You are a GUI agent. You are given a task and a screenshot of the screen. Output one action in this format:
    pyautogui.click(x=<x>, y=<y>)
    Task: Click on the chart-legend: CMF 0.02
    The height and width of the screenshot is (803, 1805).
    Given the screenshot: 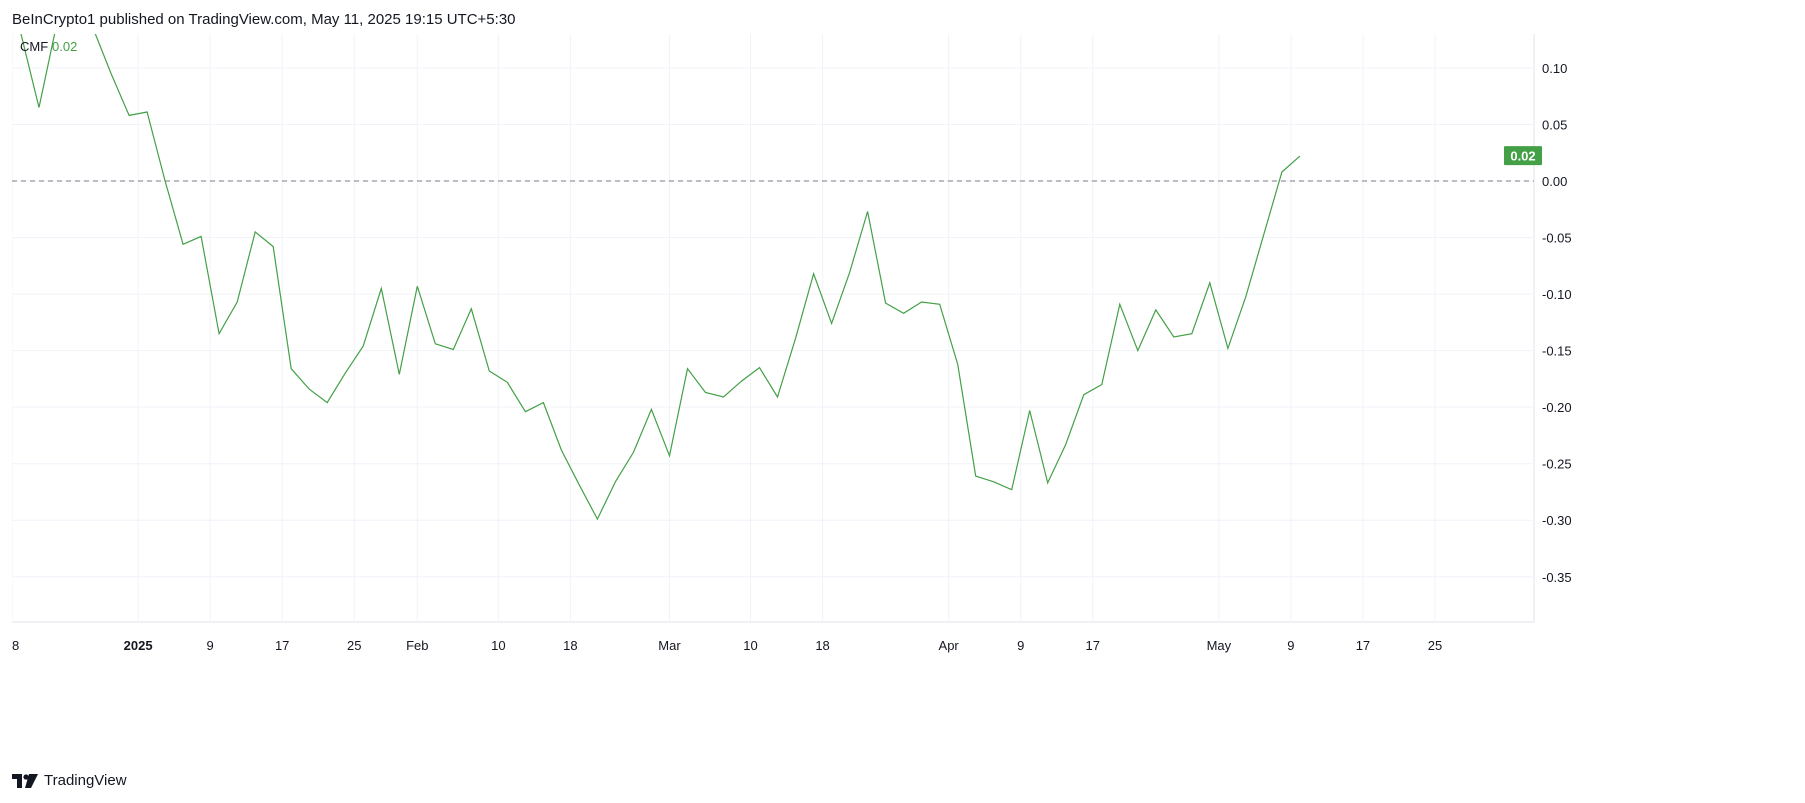 What is the action you would take?
    pyautogui.click(x=48, y=46)
    